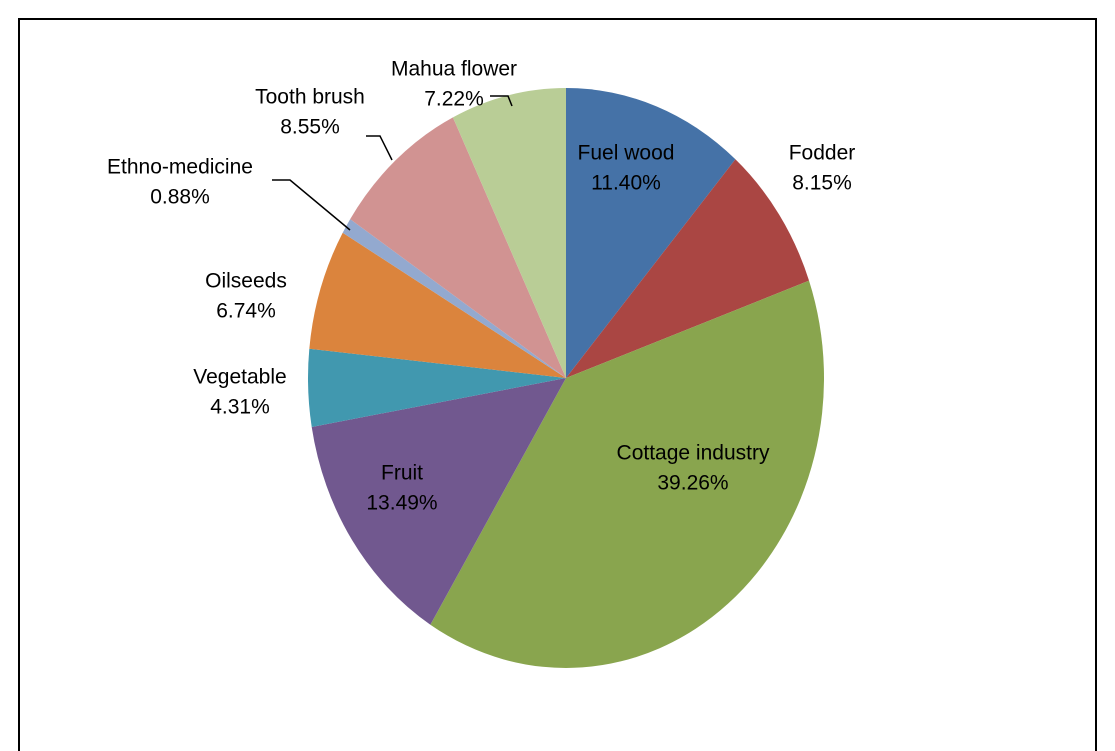 The width and height of the screenshot is (1115, 751). I want to click on slice-value-label: 4.31%, so click(240, 407).